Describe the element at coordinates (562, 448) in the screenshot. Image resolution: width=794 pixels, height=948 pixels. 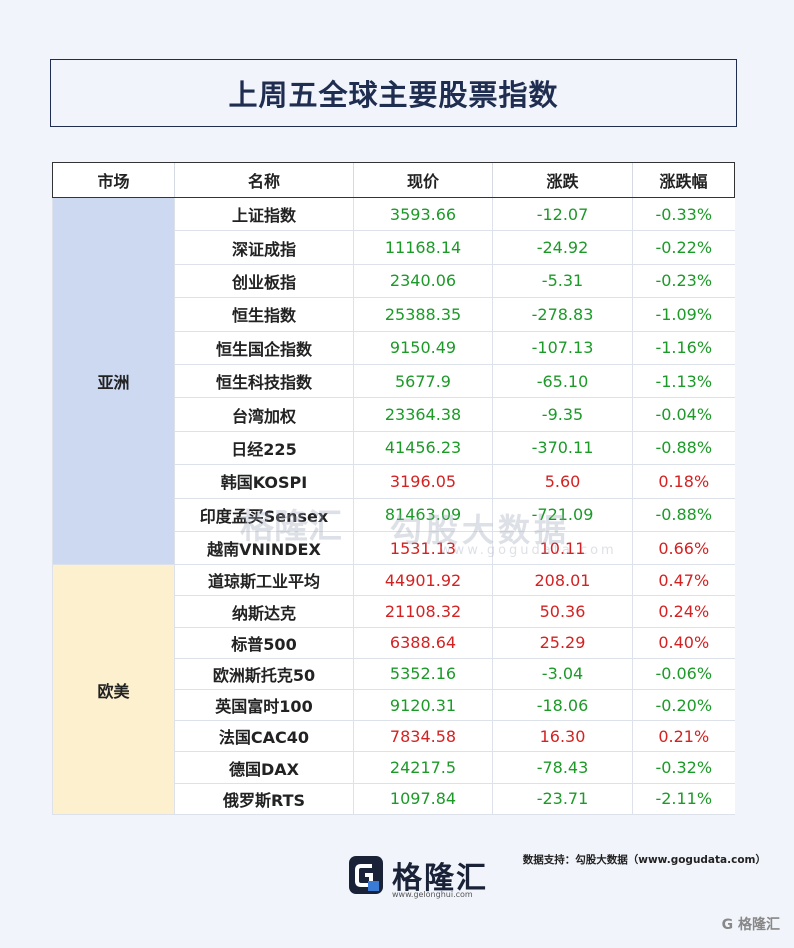
I see `index-change: -370.11` at that location.